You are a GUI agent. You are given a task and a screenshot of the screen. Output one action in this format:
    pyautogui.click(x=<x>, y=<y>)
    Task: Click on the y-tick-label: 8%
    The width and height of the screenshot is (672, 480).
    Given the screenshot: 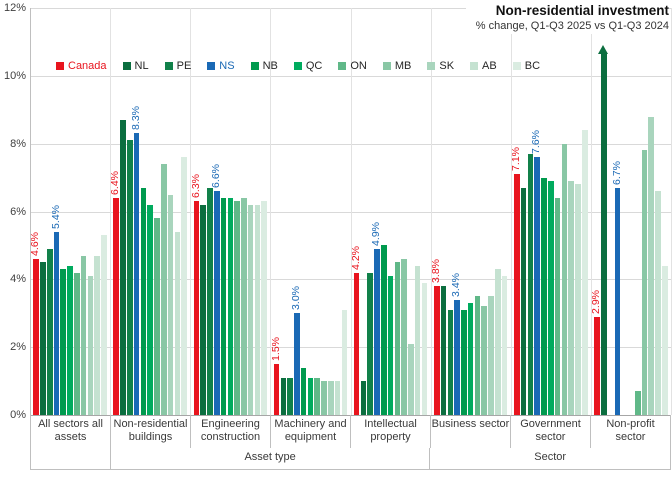 What is the action you would take?
    pyautogui.click(x=18, y=143)
    